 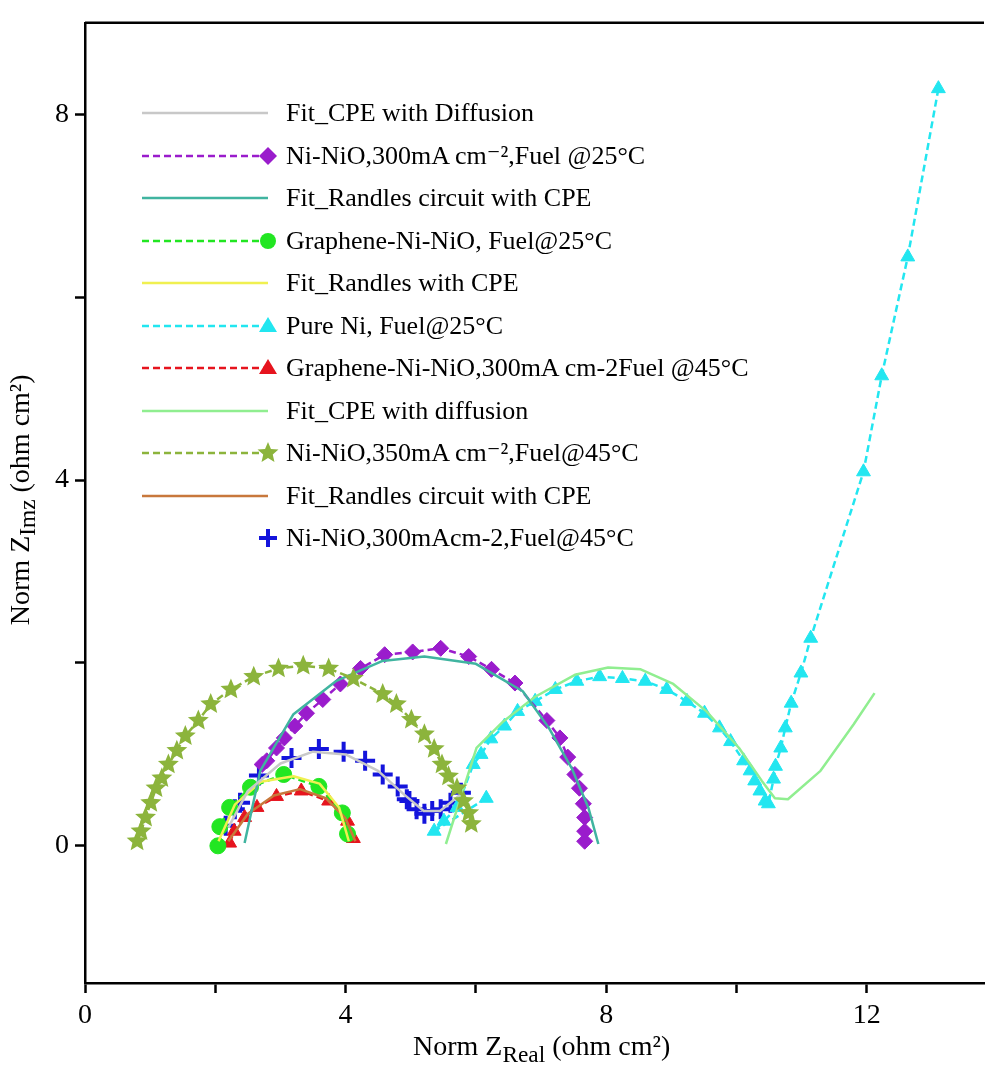 What do you see at coordinates (449, 240) in the screenshot?
I see `legend-label: Graphene-Ni-NiO, Fuel@25°C` at bounding box center [449, 240].